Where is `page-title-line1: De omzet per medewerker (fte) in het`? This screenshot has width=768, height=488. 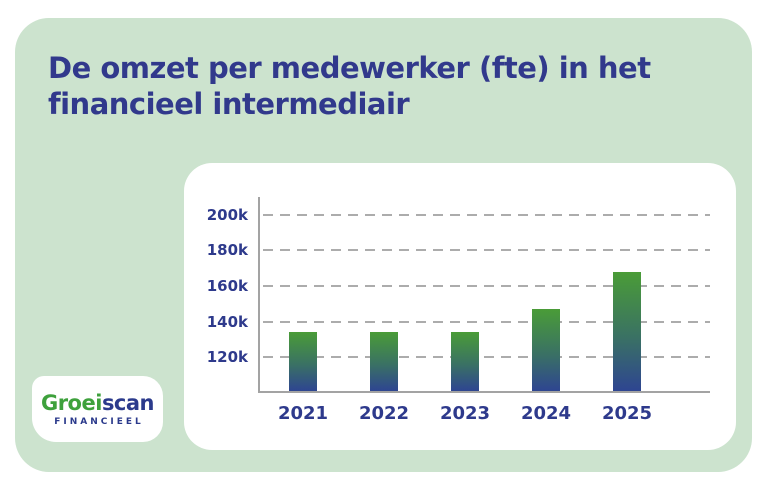
page-title-line1: De omzet per medewerker (fte) in het is located at coordinates (349, 68).